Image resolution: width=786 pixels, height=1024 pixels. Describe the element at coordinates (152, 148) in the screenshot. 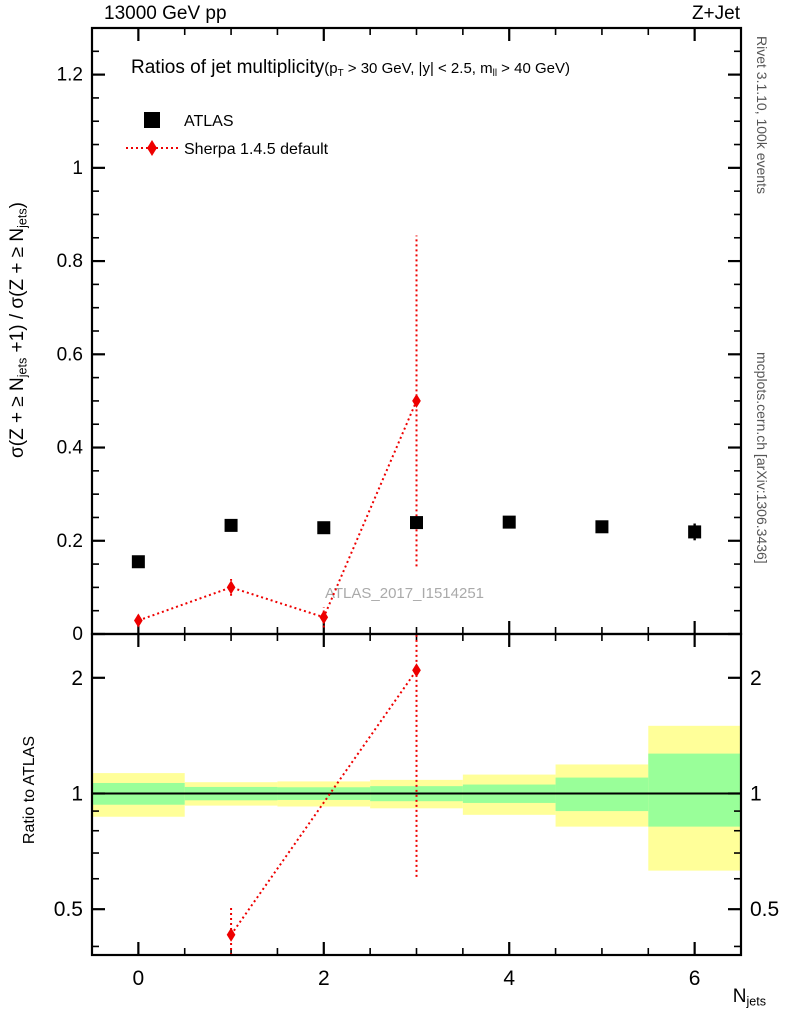

I see `legend-marker-sherpa` at that location.